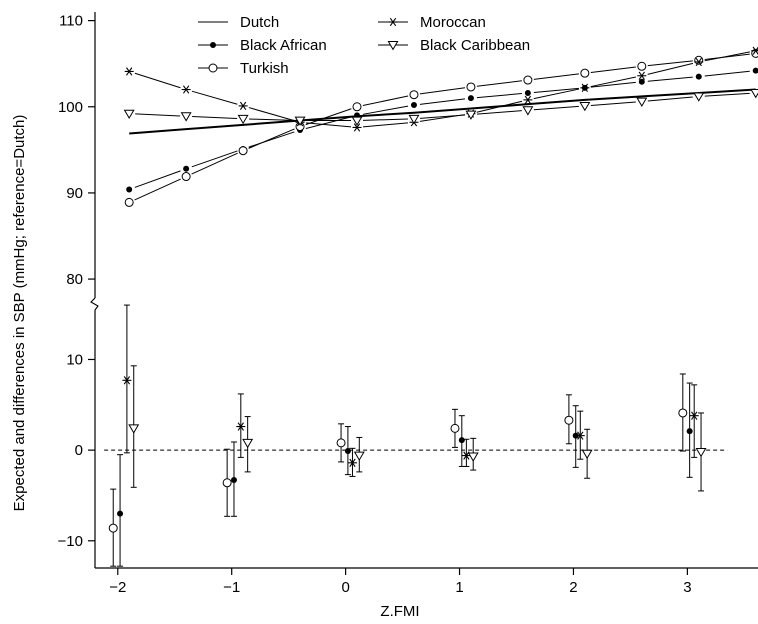 The image size is (758, 624). I want to click on series-moroccan, so click(441, 89).